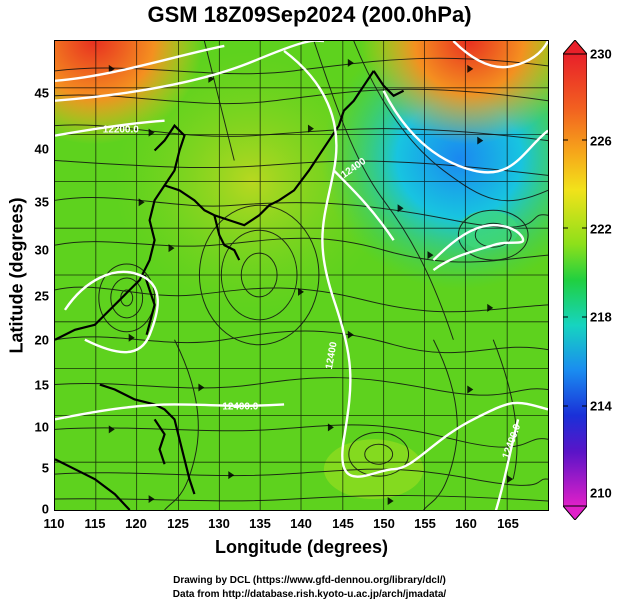  Describe the element at coordinates (260, 523) in the screenshot. I see `x-tick: 135` at that location.